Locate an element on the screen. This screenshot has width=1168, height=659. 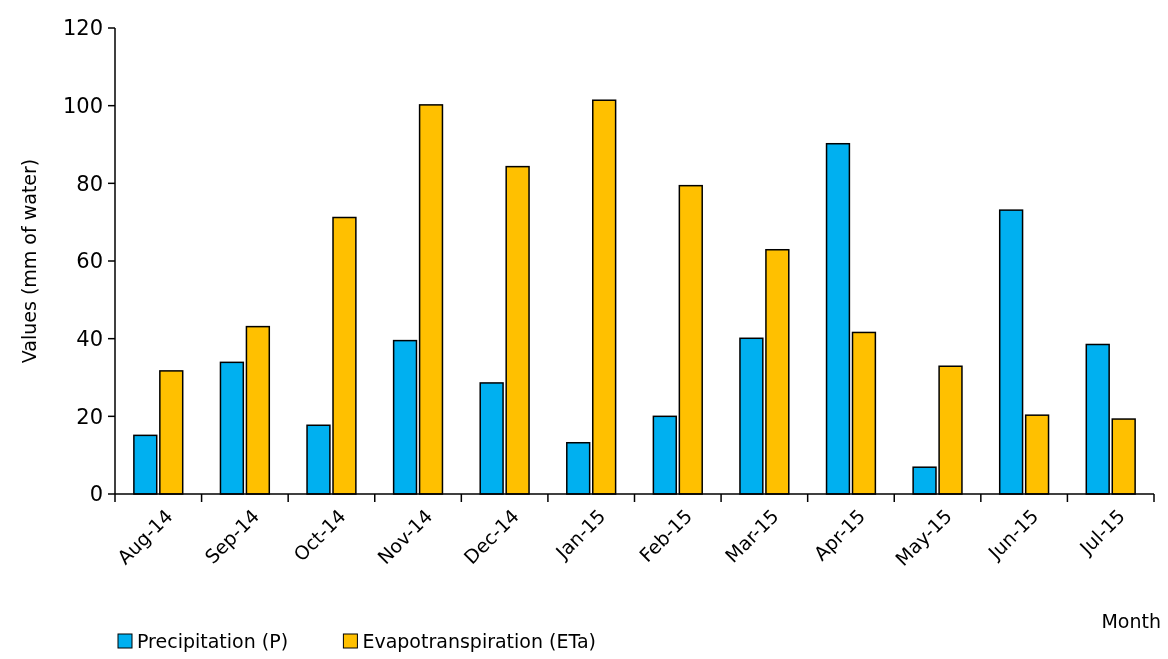
y-tick-label: 20 is located at coordinates (89, 416).